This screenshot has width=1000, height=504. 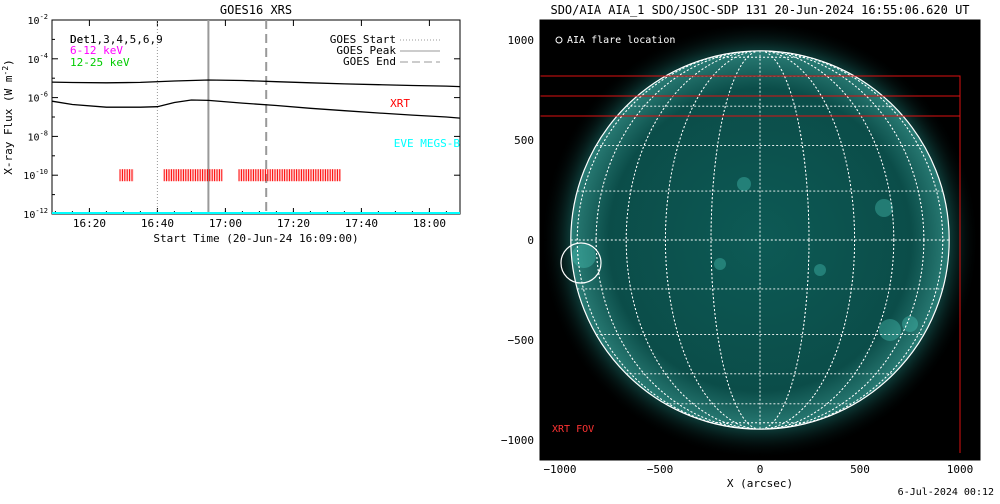 What do you see at coordinates (521, 340) in the screenshot?
I see `right-y-tick-label: −500` at bounding box center [521, 340].